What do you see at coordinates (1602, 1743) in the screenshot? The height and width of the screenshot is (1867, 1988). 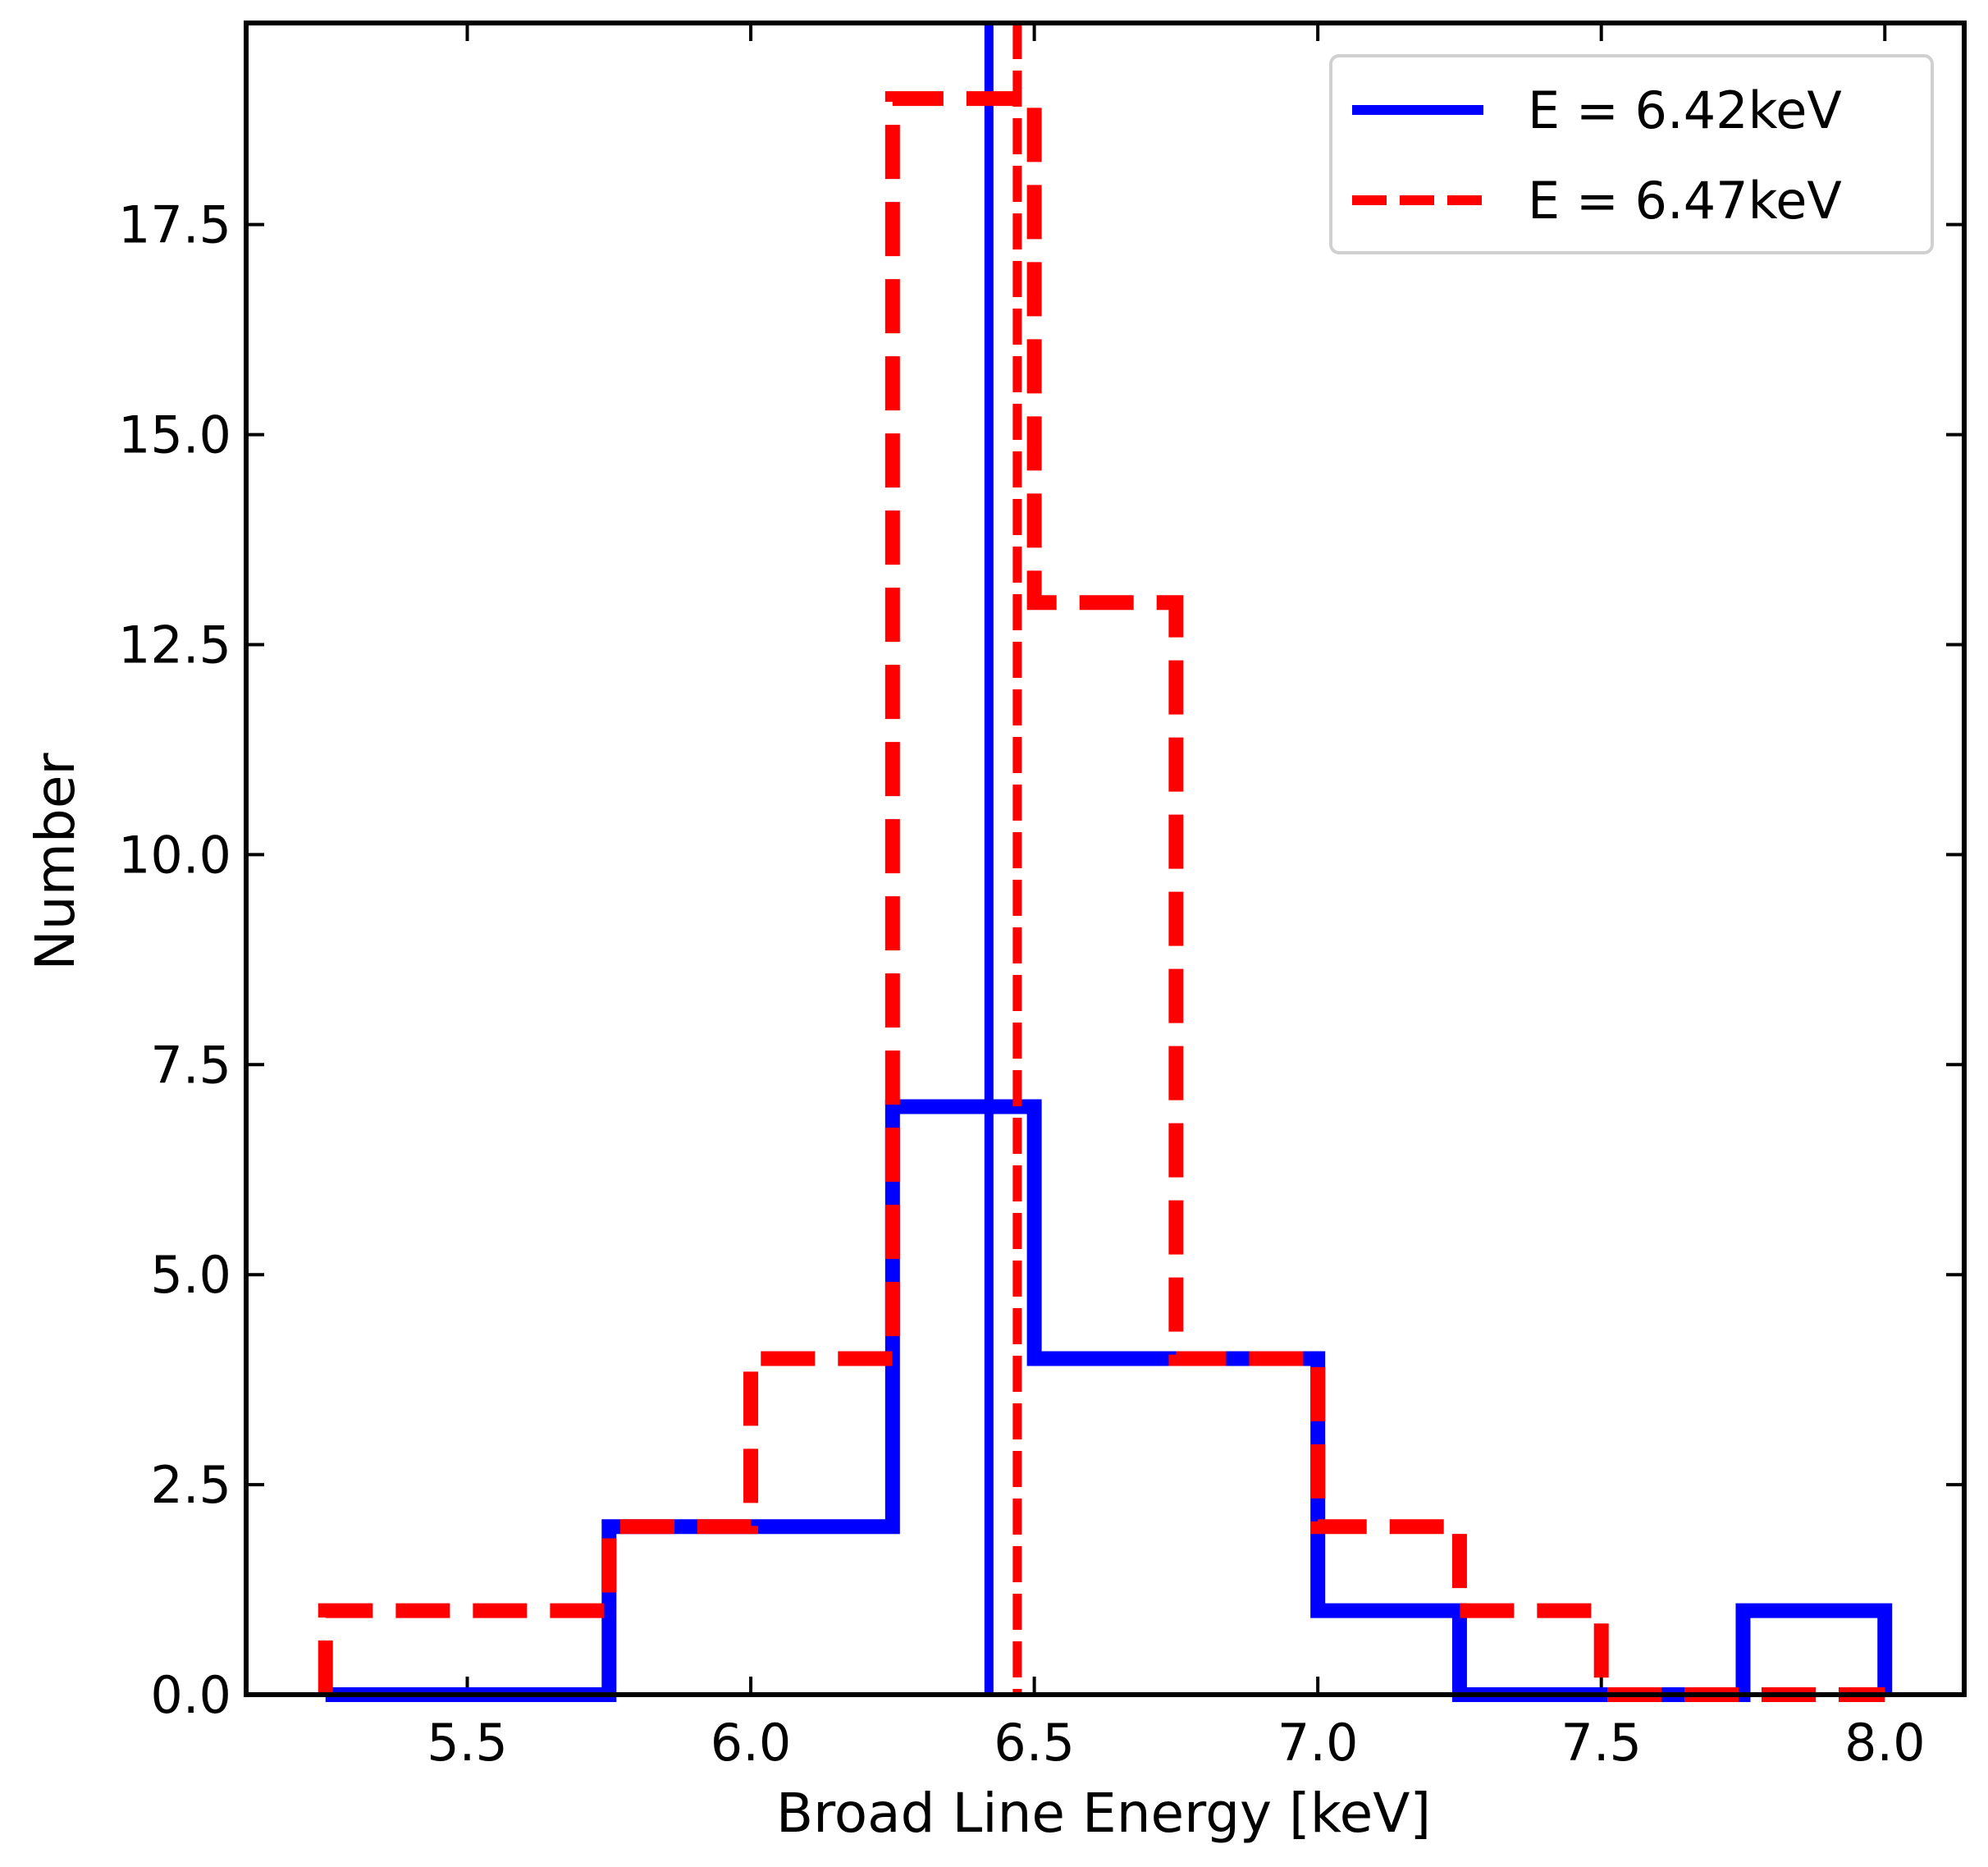 I see `x-tick-label: 7.5` at bounding box center [1602, 1743].